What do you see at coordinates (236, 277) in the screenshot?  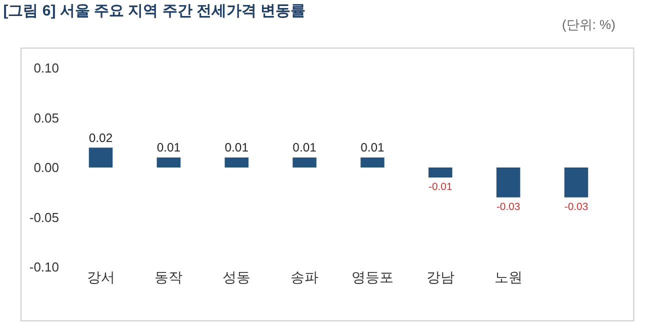 I see `x-tick-label: 성동` at bounding box center [236, 277].